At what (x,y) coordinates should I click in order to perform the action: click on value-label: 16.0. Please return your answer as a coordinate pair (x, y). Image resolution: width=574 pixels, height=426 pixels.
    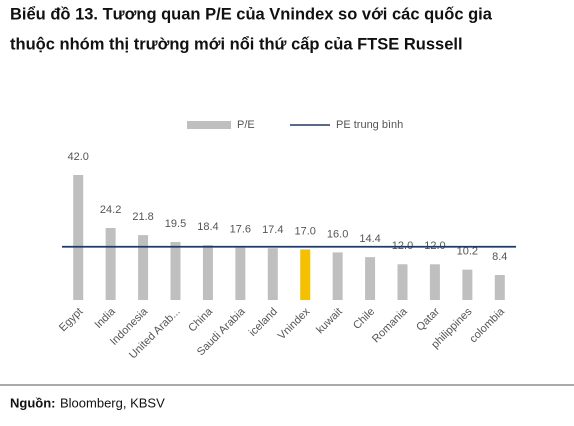
    Looking at the image, I should click on (337, 234).